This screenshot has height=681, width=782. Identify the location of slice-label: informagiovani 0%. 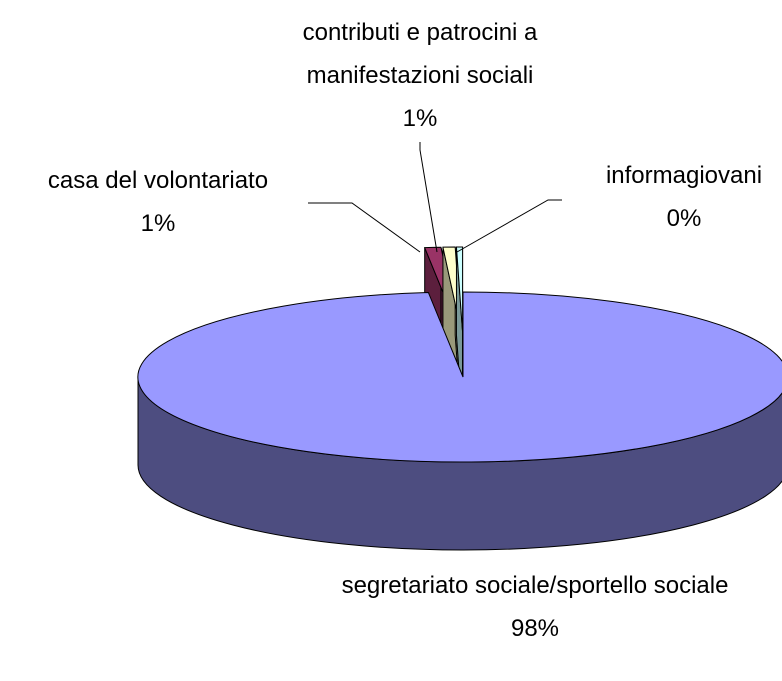
(678, 197).